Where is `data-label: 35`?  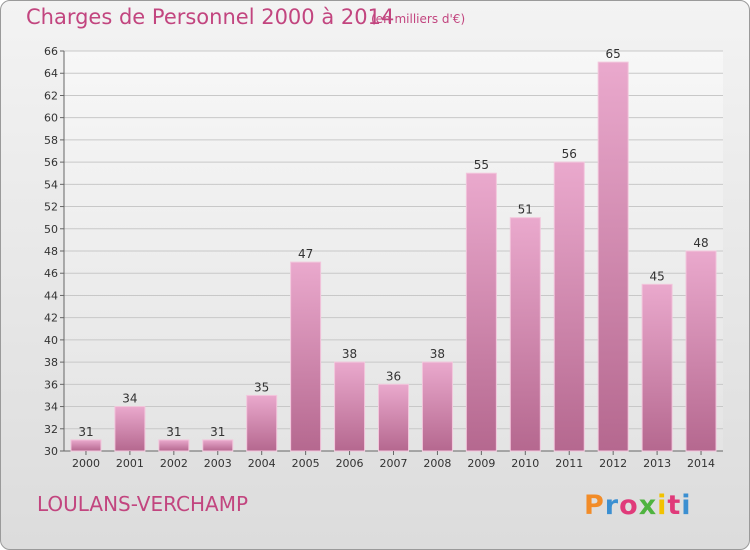
data-label: 35 is located at coordinates (261, 387).